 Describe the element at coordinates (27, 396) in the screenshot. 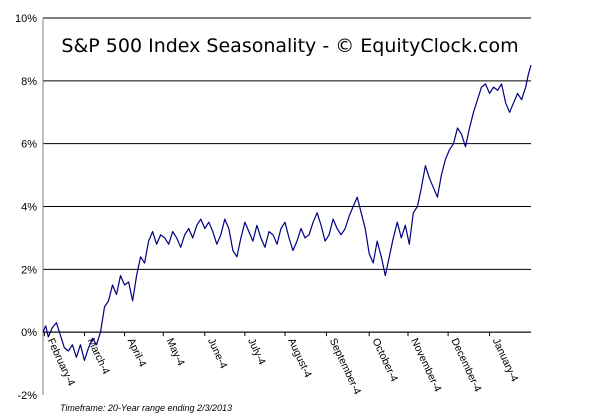

I see `y-tick-label: -2%` at that location.